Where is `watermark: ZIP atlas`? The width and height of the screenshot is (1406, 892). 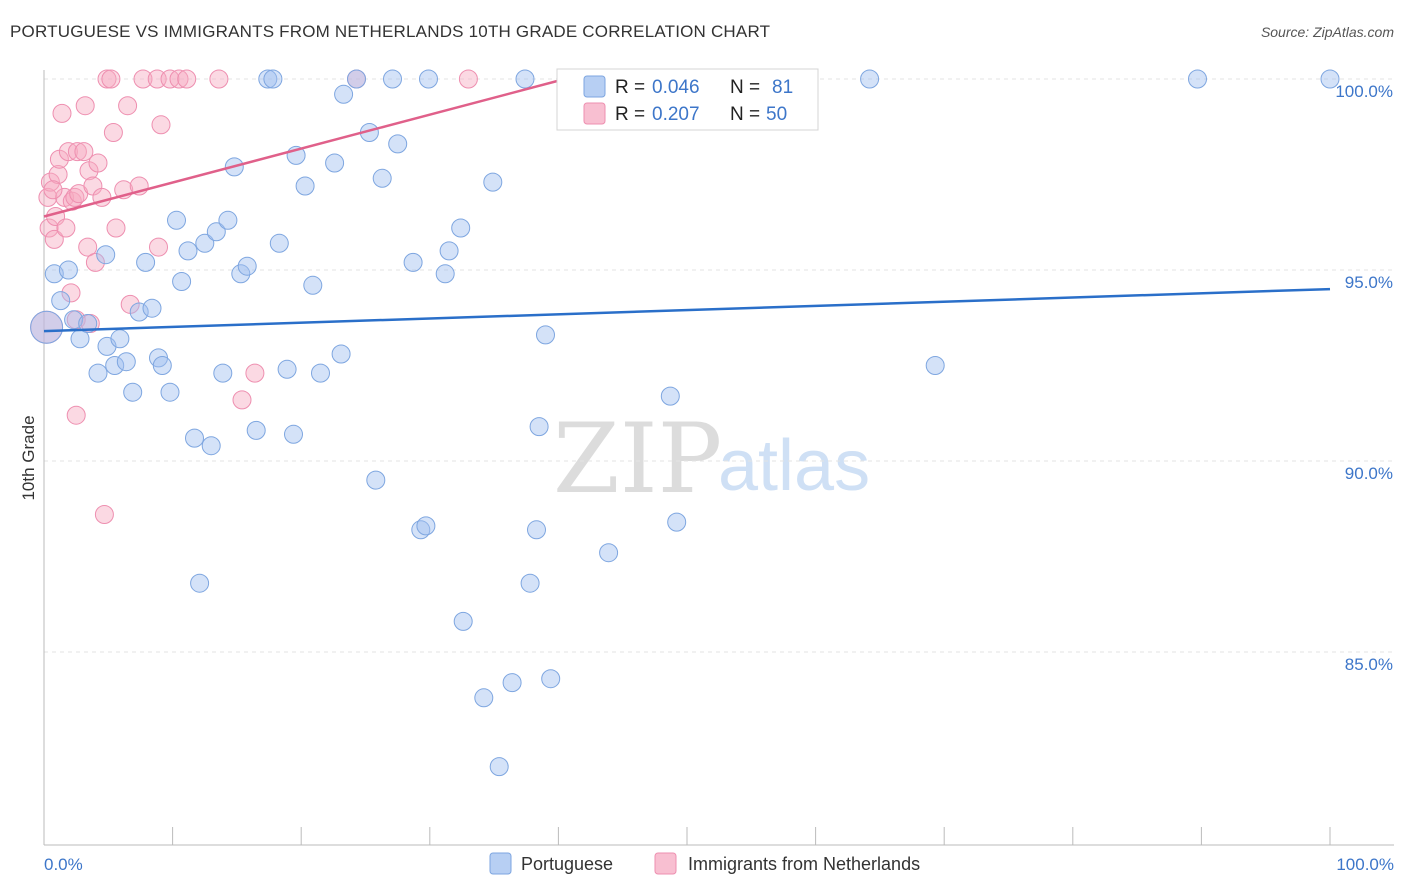 watermark: ZIP atlas is located at coordinates (711, 459).